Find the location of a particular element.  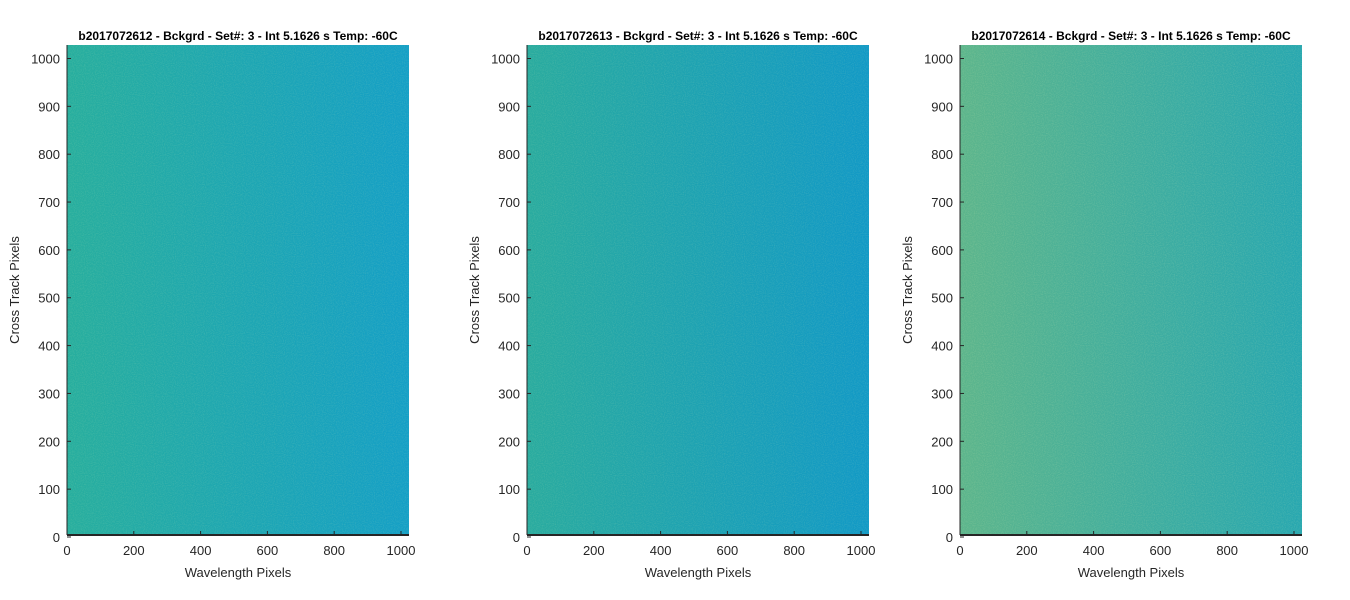

x-axis-label-3: Wavelength Pixels is located at coordinates (1131, 572).